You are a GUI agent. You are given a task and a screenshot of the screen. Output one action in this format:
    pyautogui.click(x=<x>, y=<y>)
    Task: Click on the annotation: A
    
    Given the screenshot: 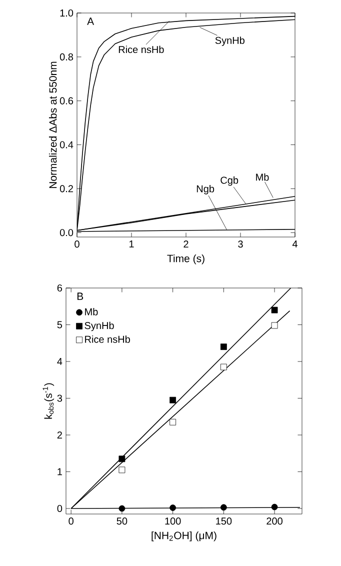 What is the action you would take?
    pyautogui.click(x=90, y=21)
    